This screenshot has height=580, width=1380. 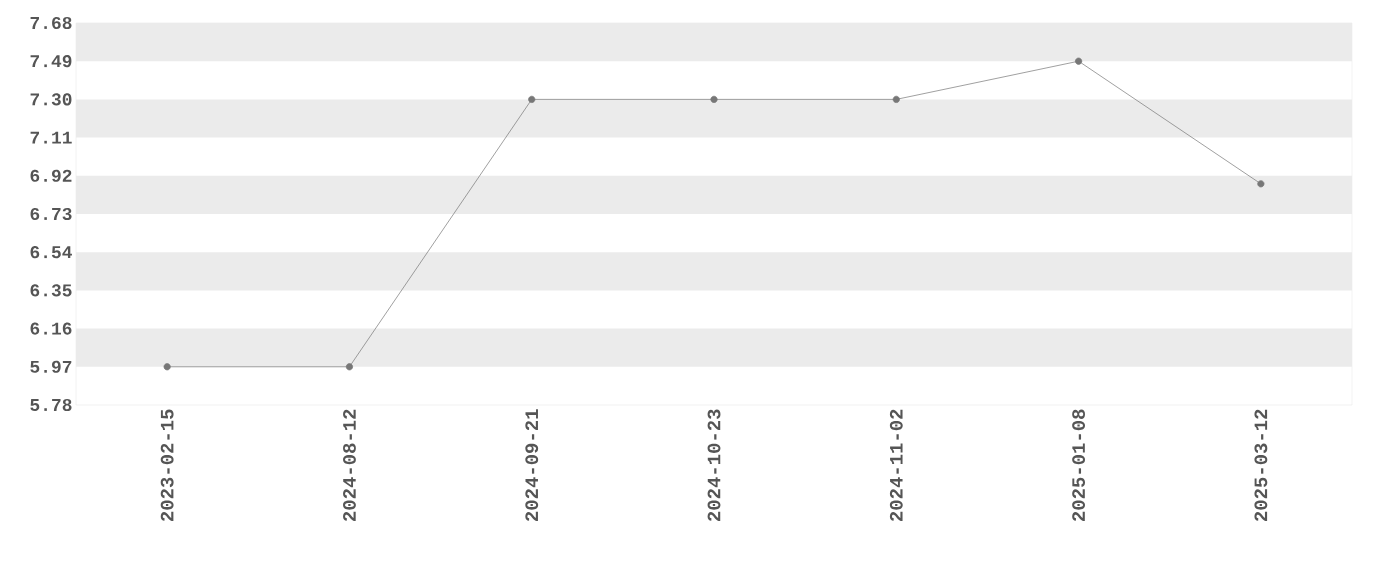 I want to click on y-tick-label: 6.16, so click(x=51, y=328).